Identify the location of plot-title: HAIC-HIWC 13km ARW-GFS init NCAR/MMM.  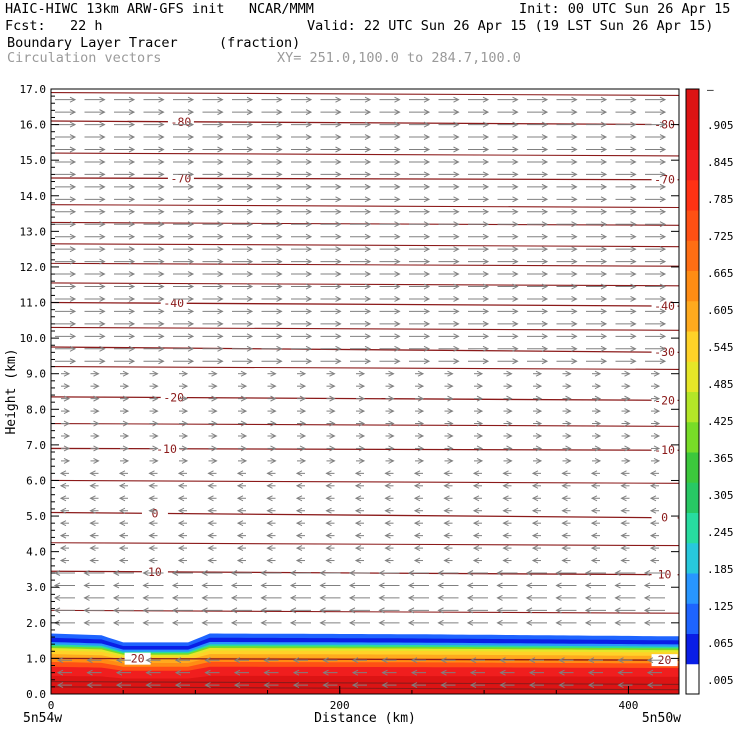
(159, 9).